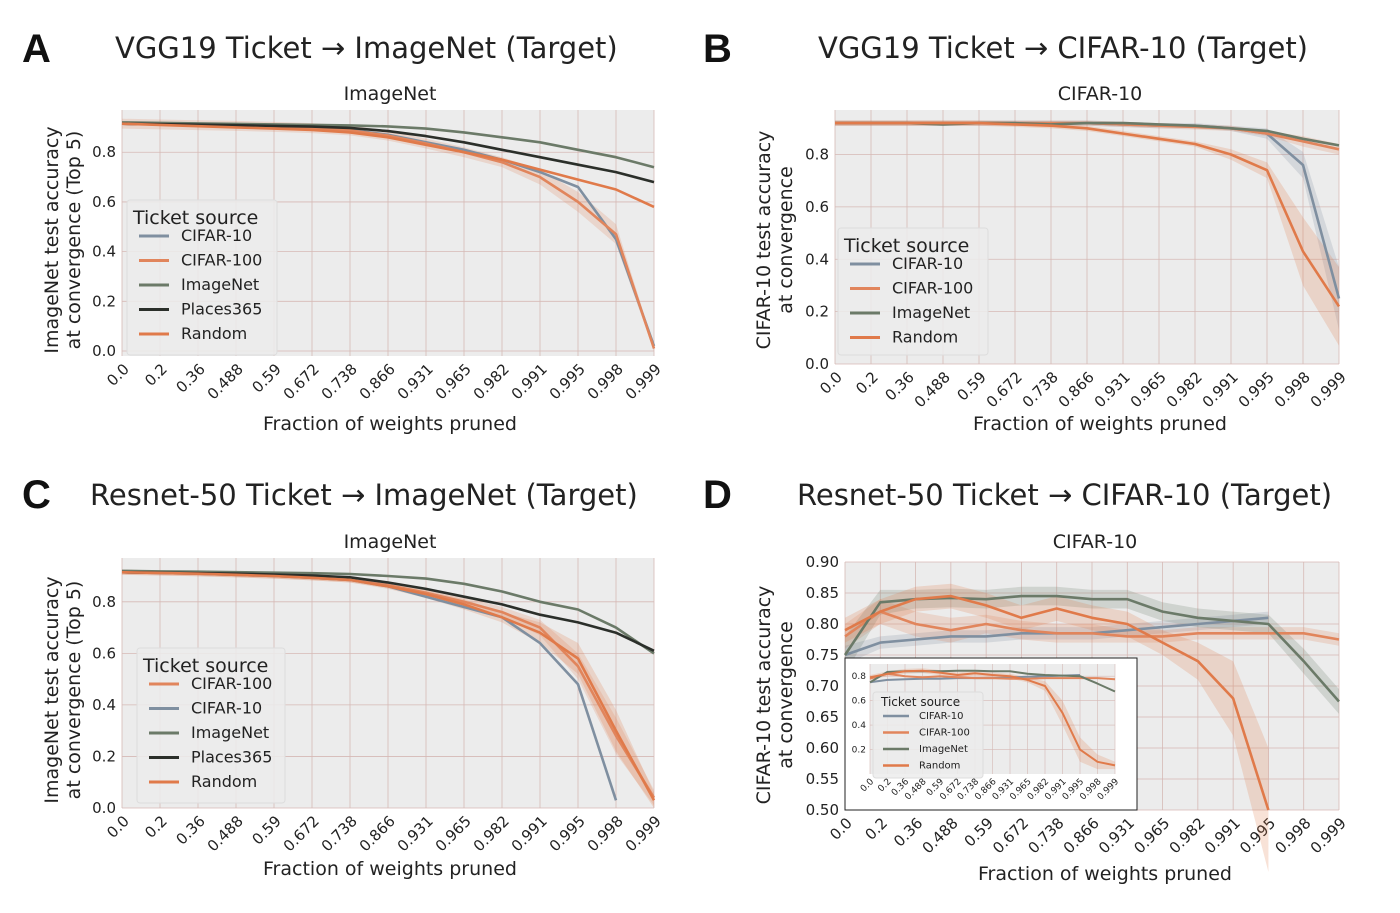 Image resolution: width=1400 pixels, height=913 pixels. I want to click on x-tick-label: 0.995, so click(1256, 389).